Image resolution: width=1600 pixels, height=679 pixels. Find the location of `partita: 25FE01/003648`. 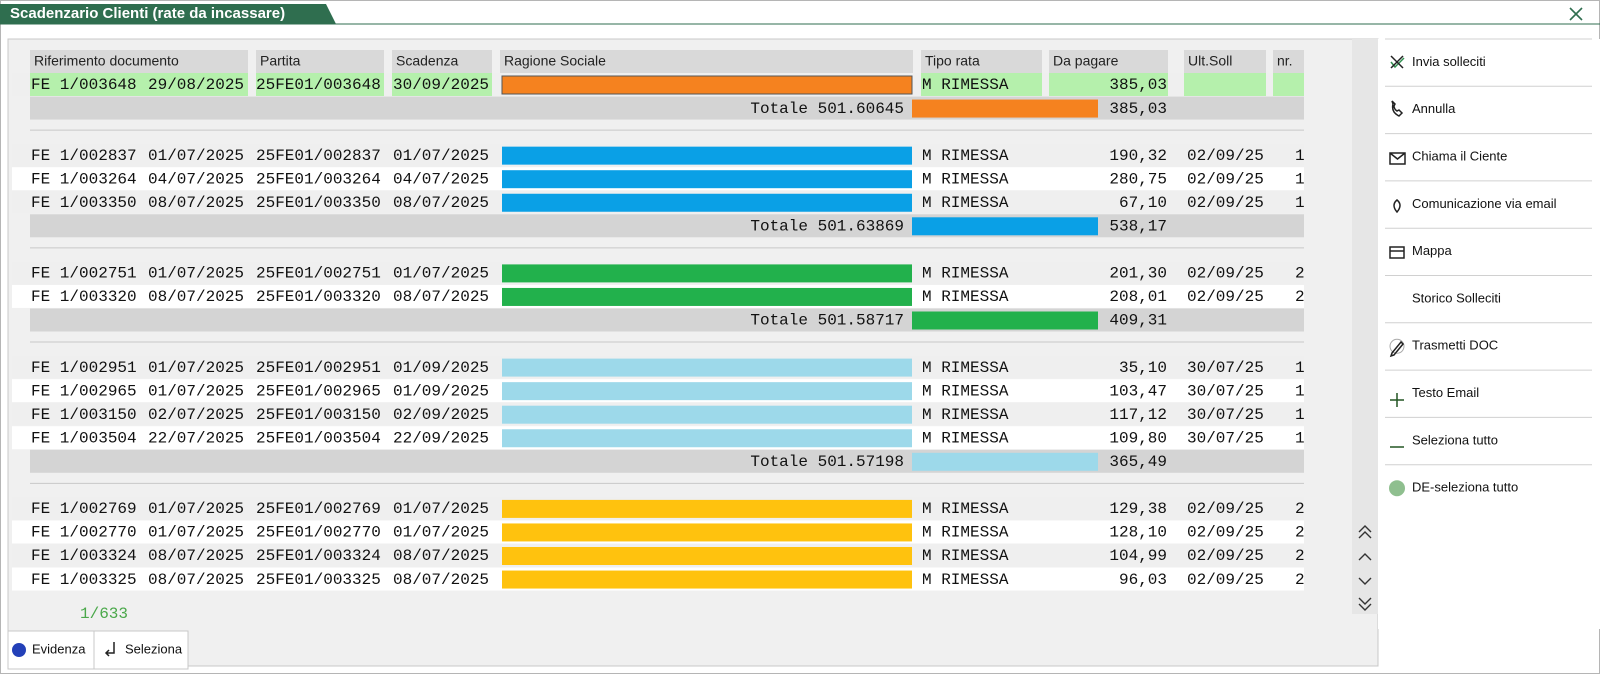

partita: 25FE01/003648 is located at coordinates (318, 85).